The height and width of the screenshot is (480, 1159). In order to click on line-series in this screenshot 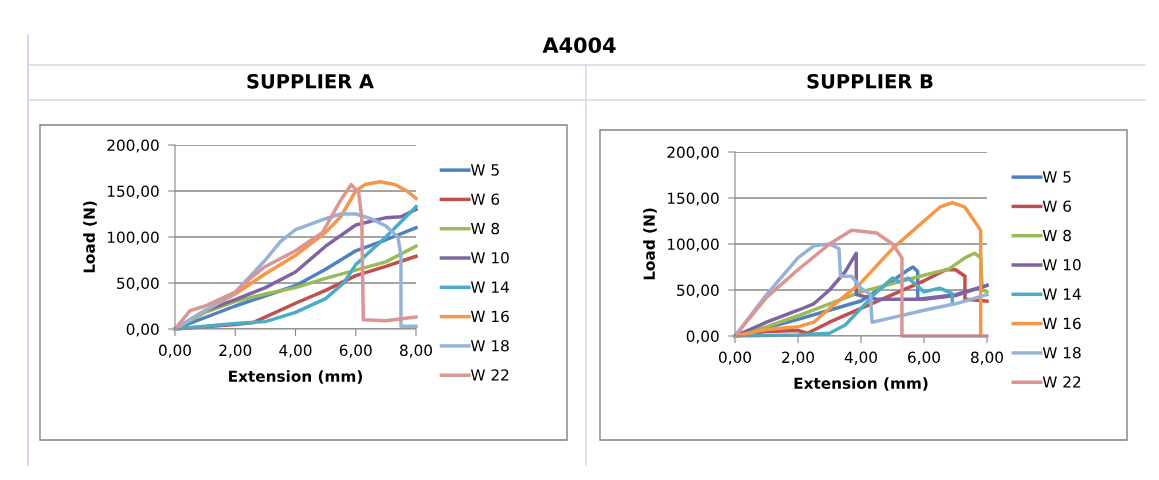, I will do `click(844, 307)`.